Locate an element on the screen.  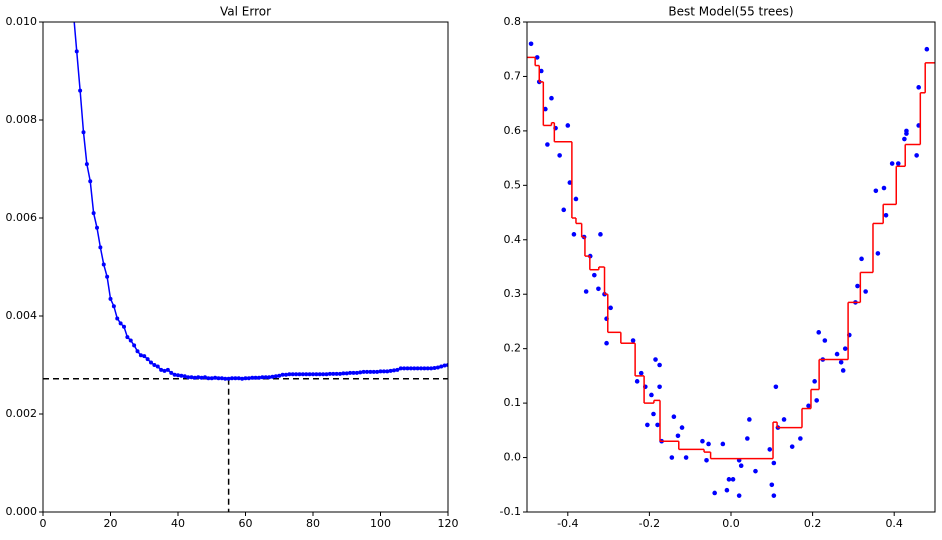
x-tick-label: 0.4 is located at coordinates (894, 523).